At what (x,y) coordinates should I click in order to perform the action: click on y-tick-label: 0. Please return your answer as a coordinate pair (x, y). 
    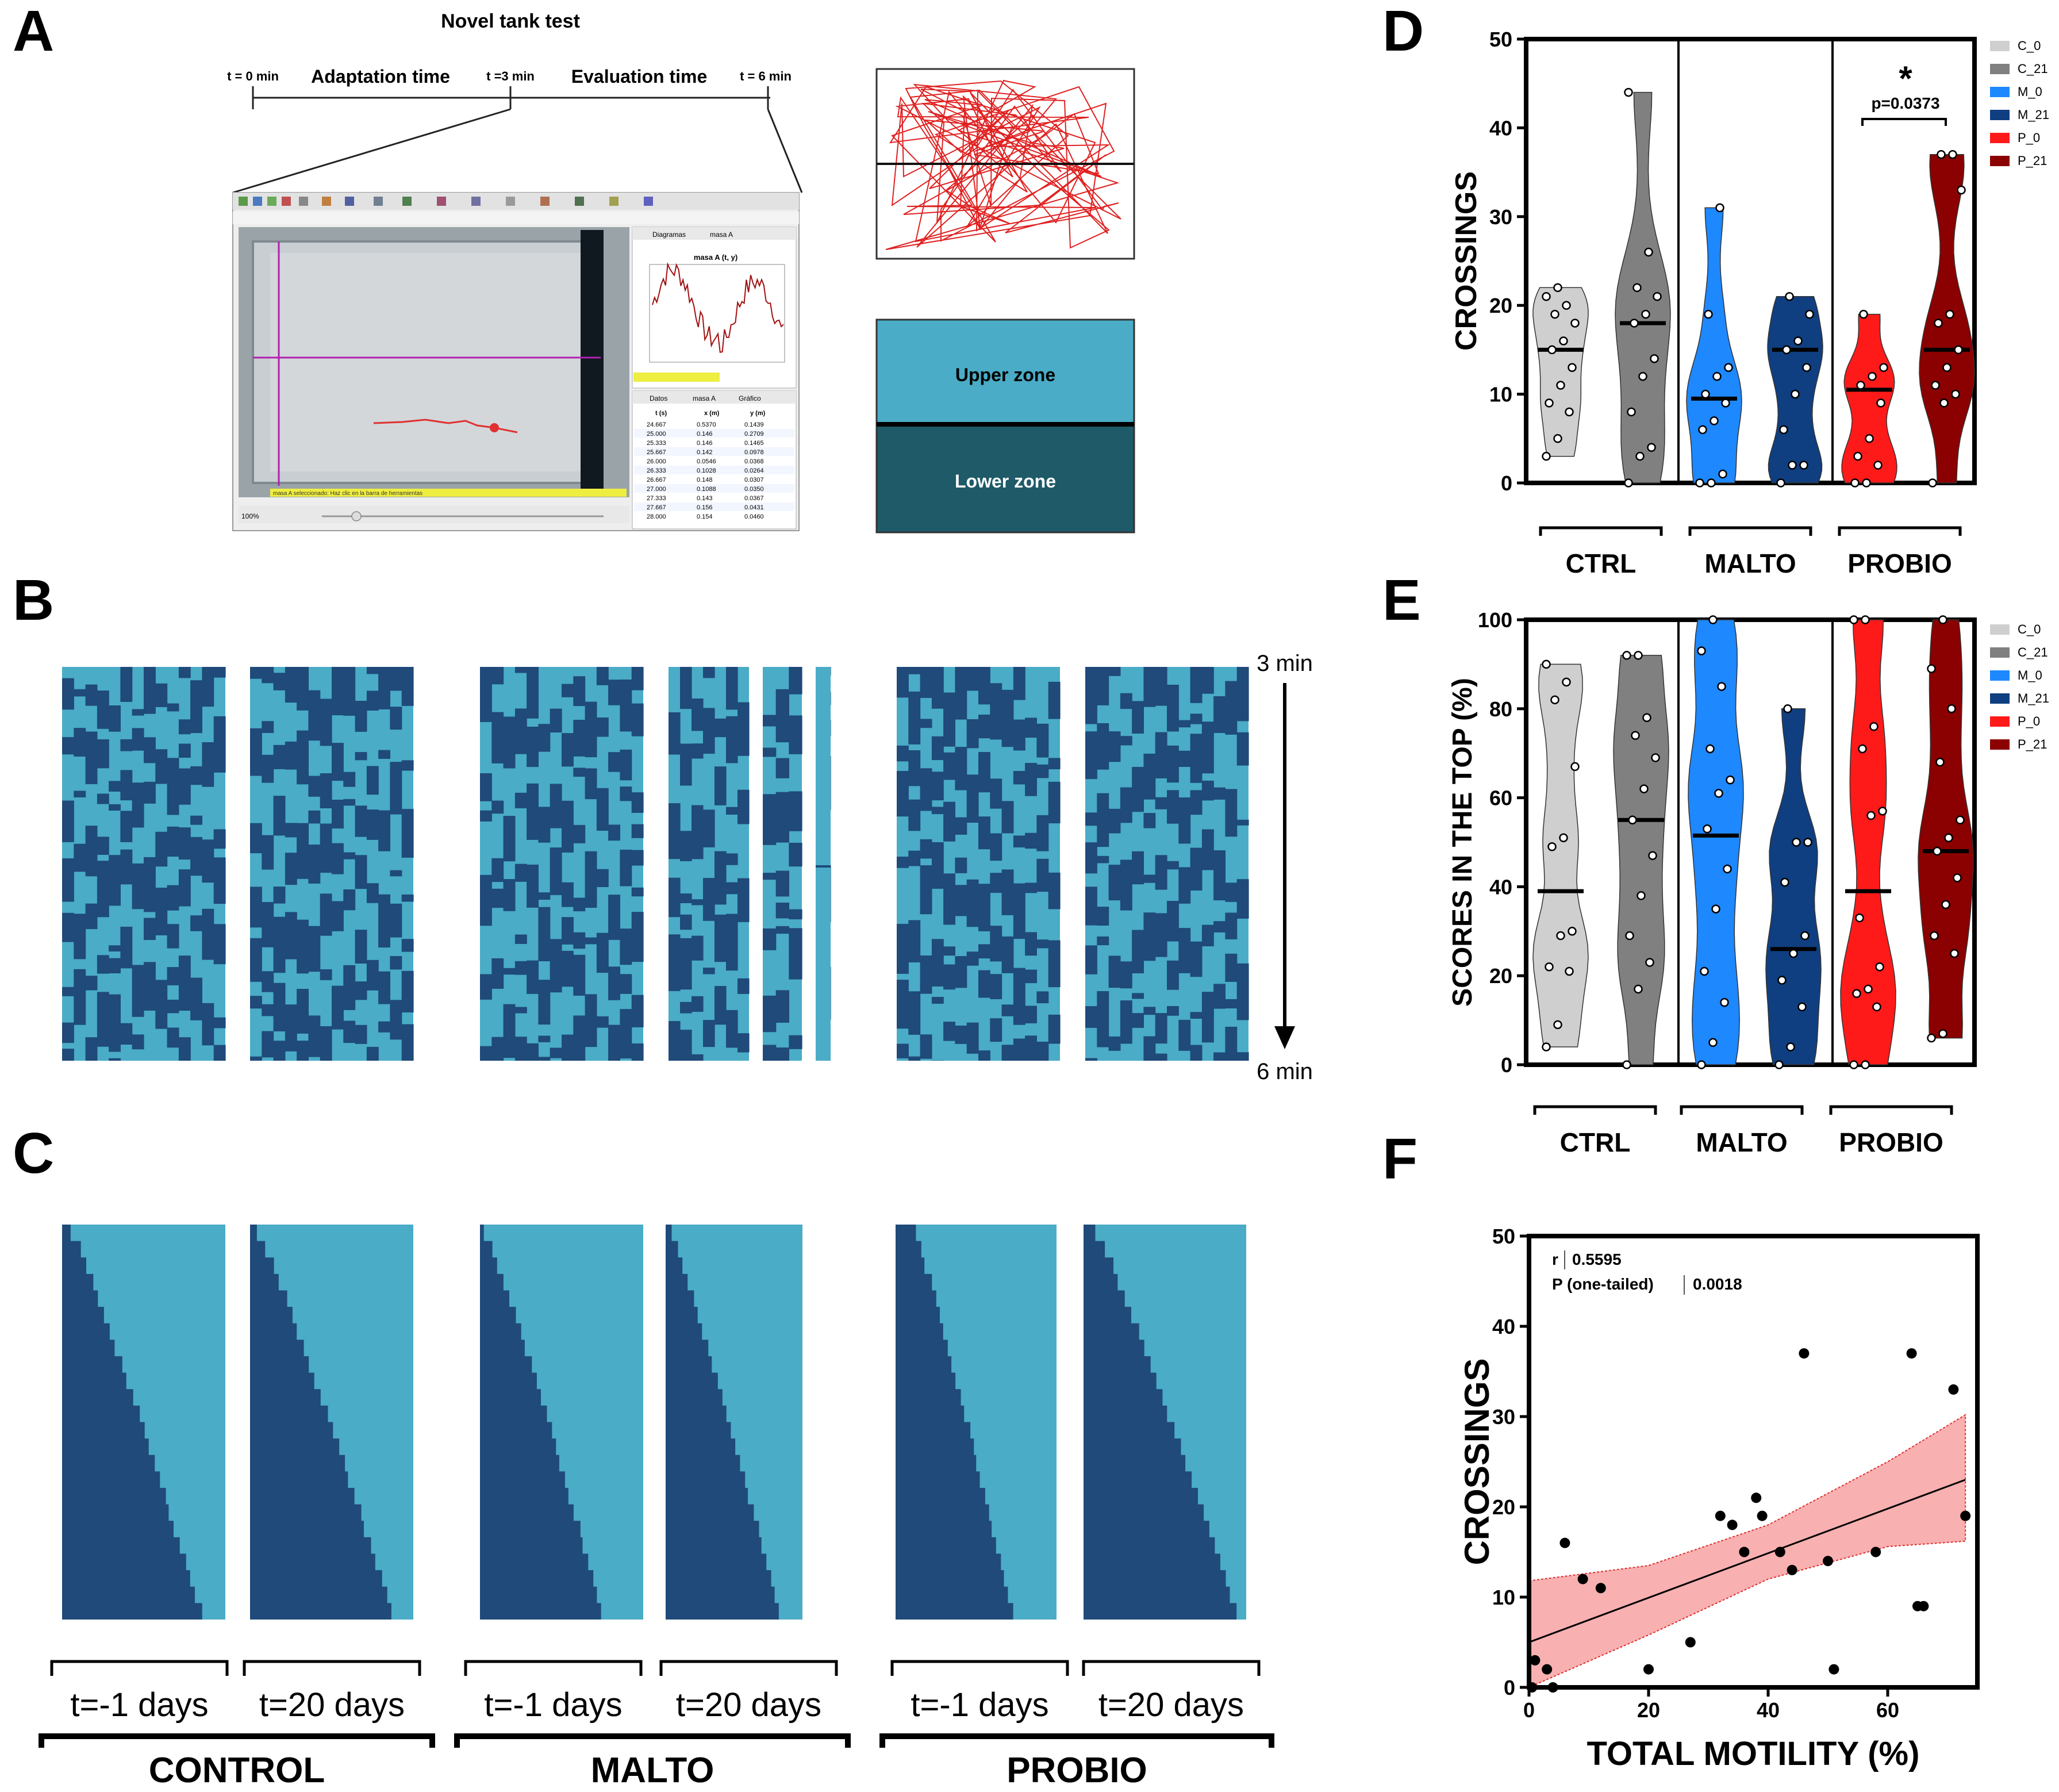
    Looking at the image, I should click on (1506, 1065).